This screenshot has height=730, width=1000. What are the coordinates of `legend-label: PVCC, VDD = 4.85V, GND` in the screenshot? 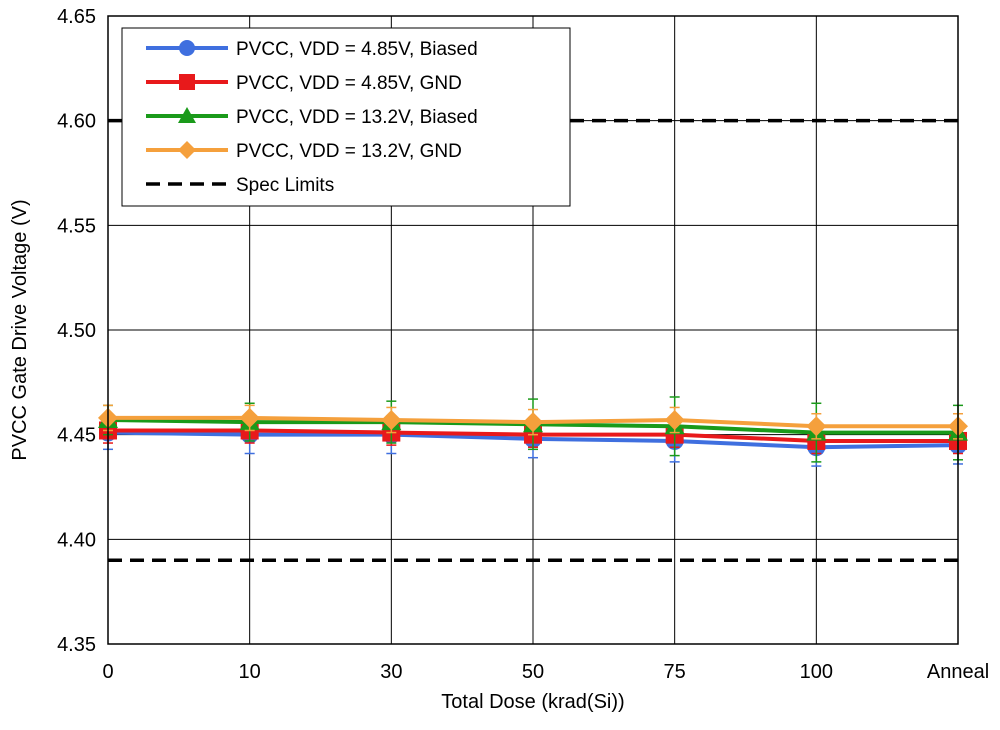 It's located at (349, 83).